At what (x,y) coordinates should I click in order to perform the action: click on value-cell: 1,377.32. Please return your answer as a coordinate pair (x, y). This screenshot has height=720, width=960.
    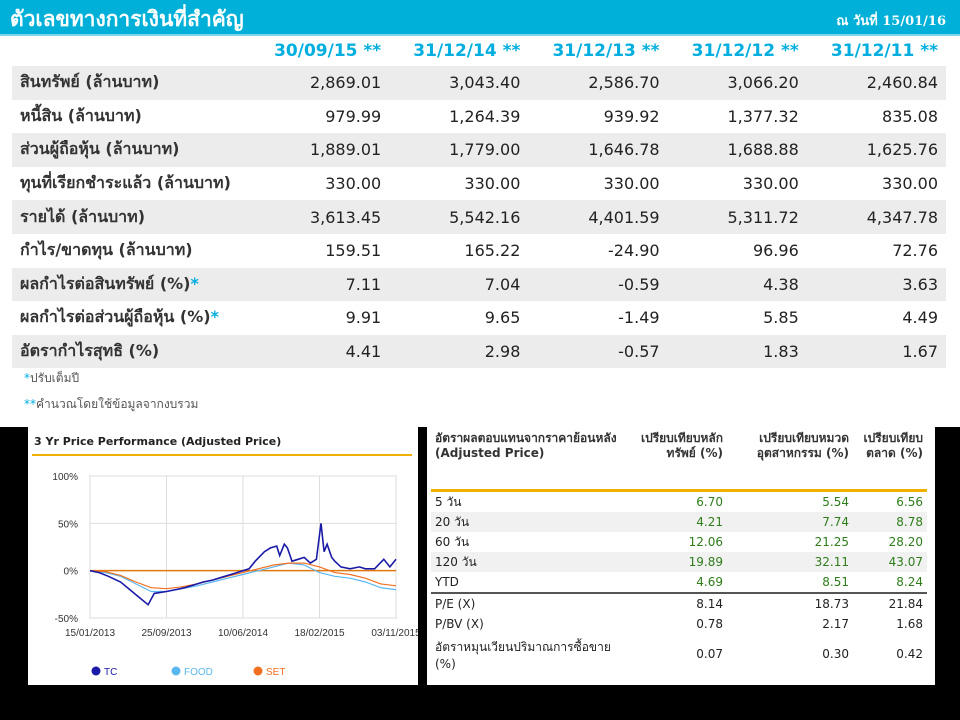
    Looking at the image, I should click on (763, 116).